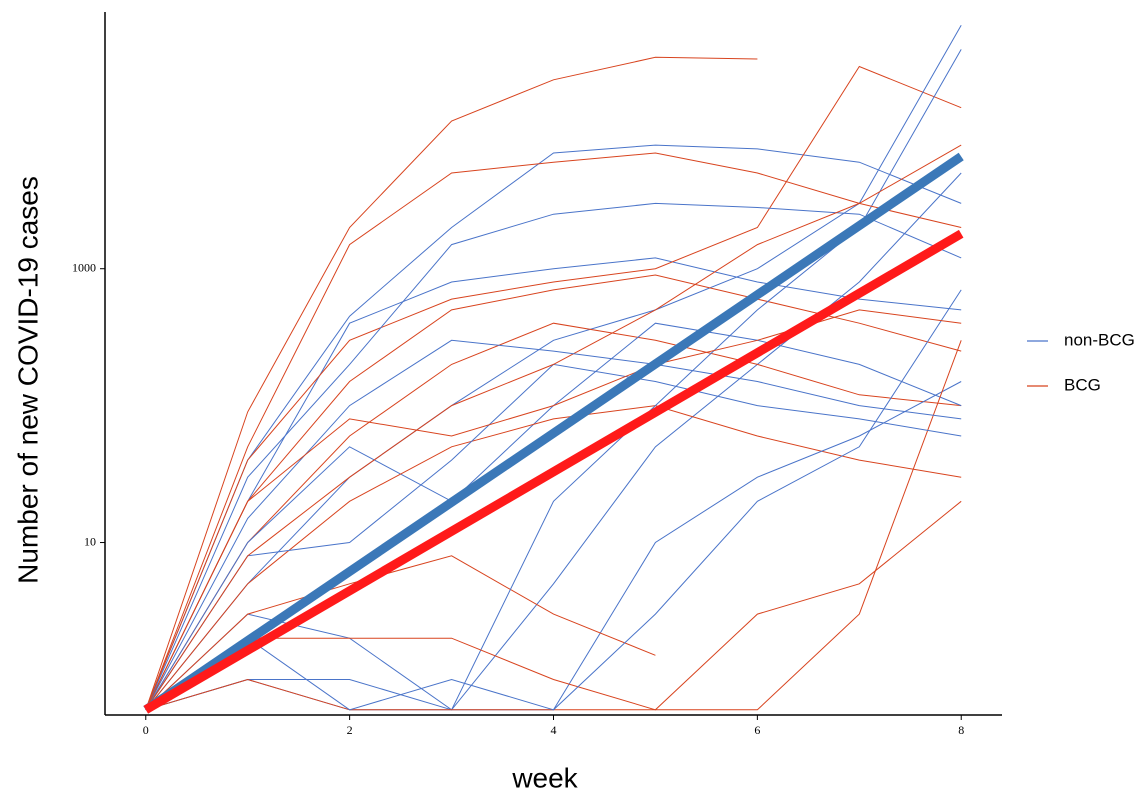 The height and width of the screenshot is (798, 1146). I want to click on x-tick-label: 6, so click(757, 730).